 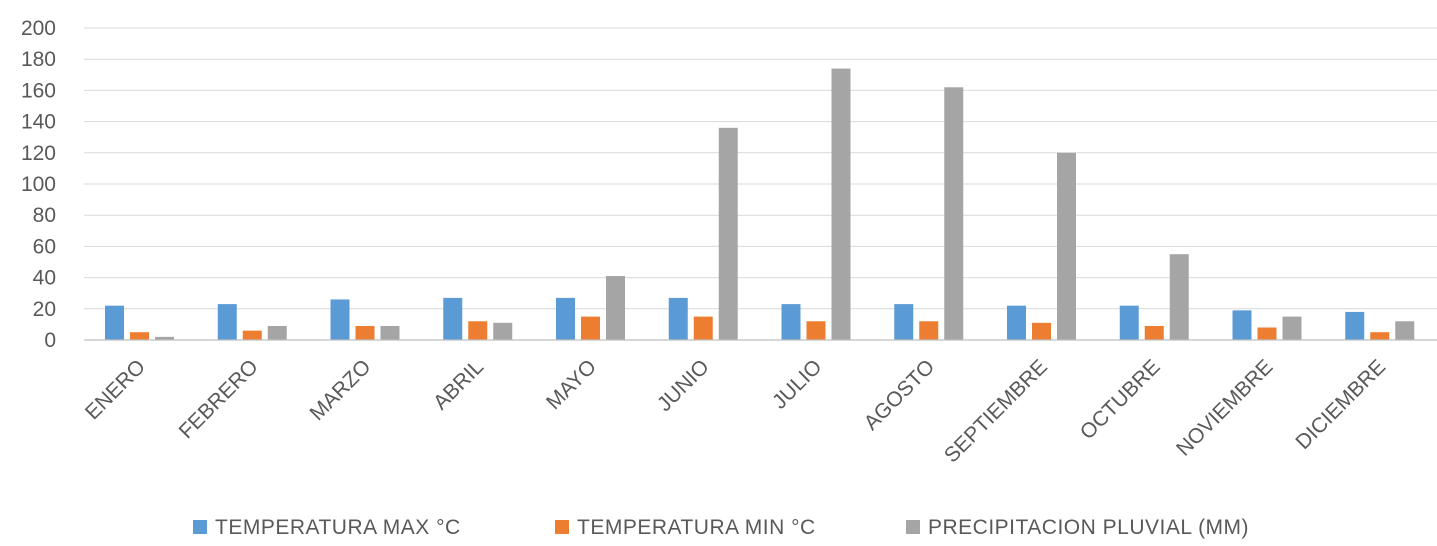 I want to click on x-category-label: MAYO, so click(x=571, y=384).